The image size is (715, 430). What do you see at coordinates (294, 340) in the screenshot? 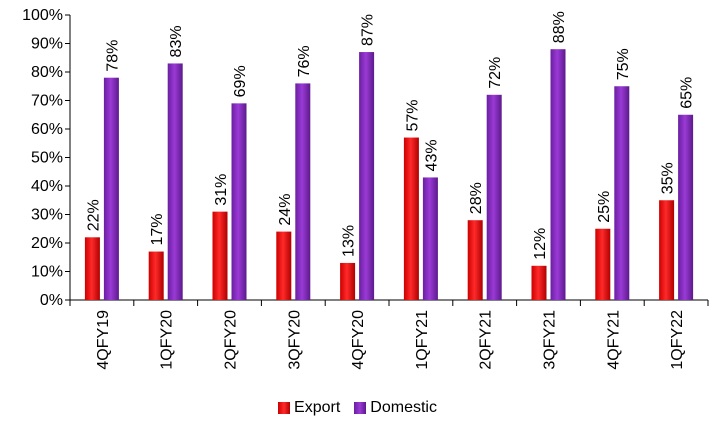
I see `x-tick-label: 3QFY20` at bounding box center [294, 340].